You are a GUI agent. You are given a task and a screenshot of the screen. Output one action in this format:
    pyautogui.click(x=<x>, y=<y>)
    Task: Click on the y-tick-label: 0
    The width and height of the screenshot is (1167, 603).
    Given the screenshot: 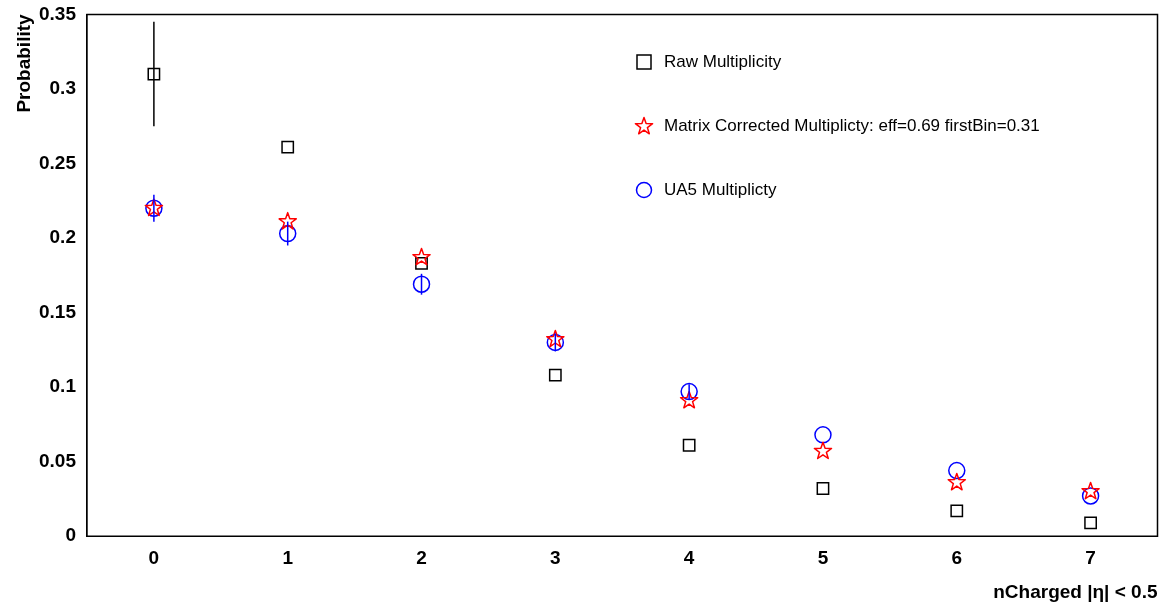 What is the action you would take?
    pyautogui.click(x=70, y=535)
    